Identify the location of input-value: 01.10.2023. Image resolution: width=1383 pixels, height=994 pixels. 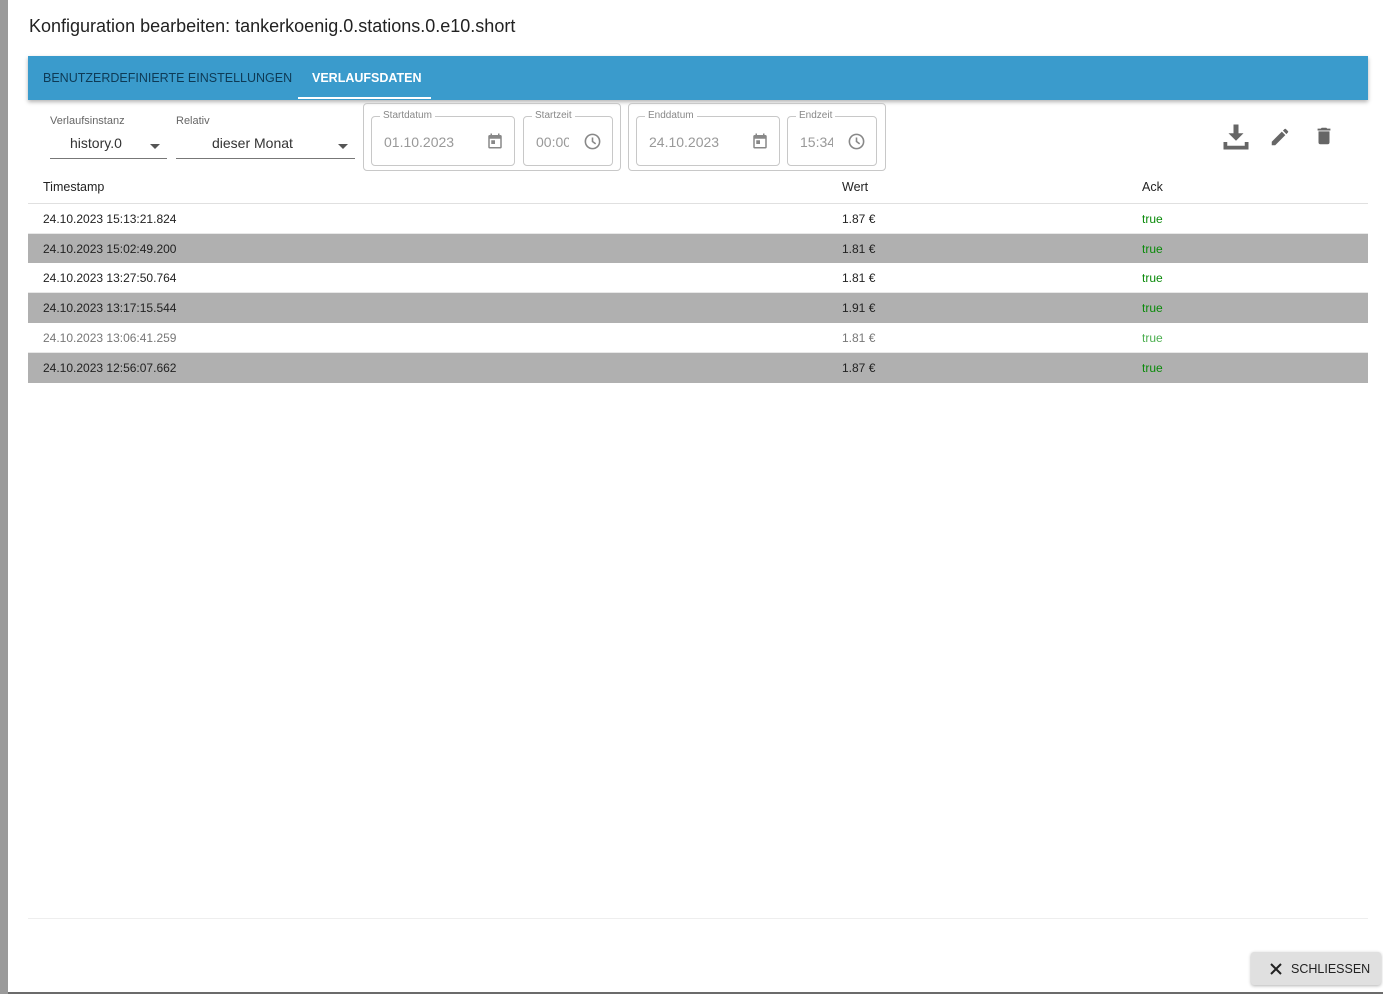
(419, 142).